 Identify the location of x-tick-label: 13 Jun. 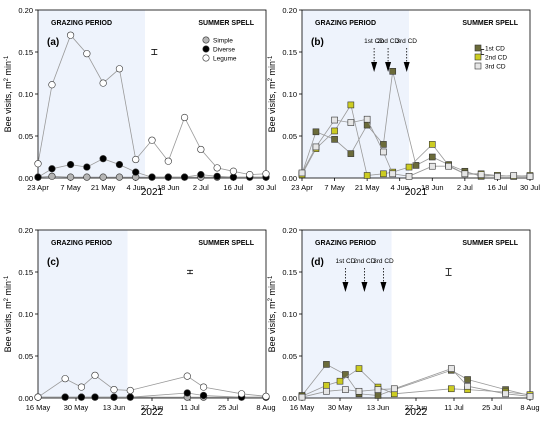
(378, 407).